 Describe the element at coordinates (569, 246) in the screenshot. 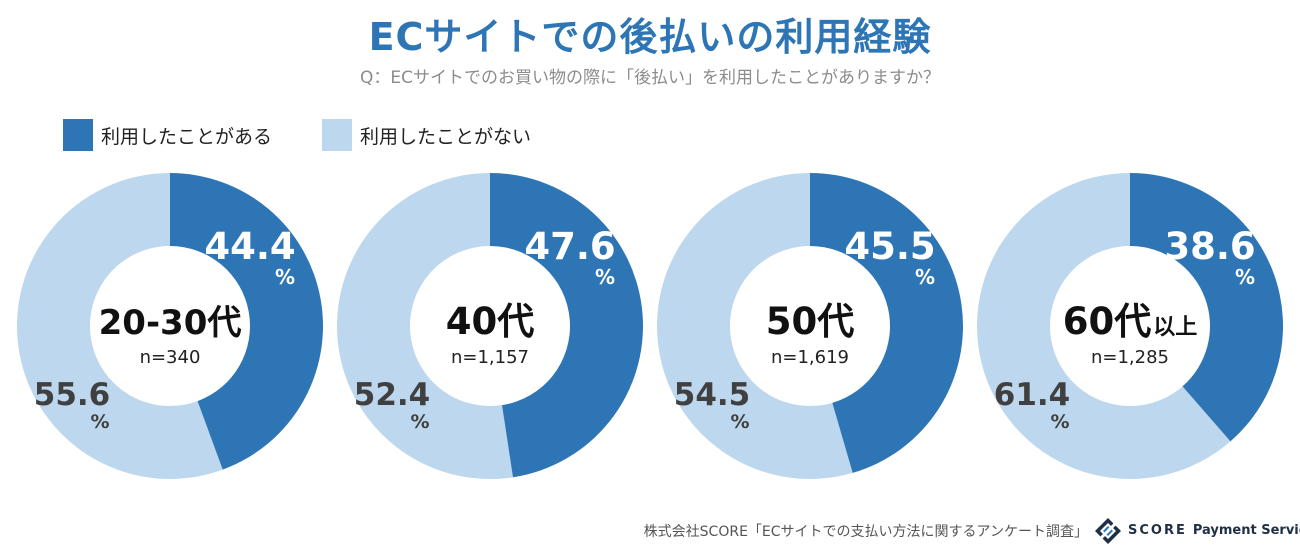

I see `pct-label-used: 47.6` at that location.